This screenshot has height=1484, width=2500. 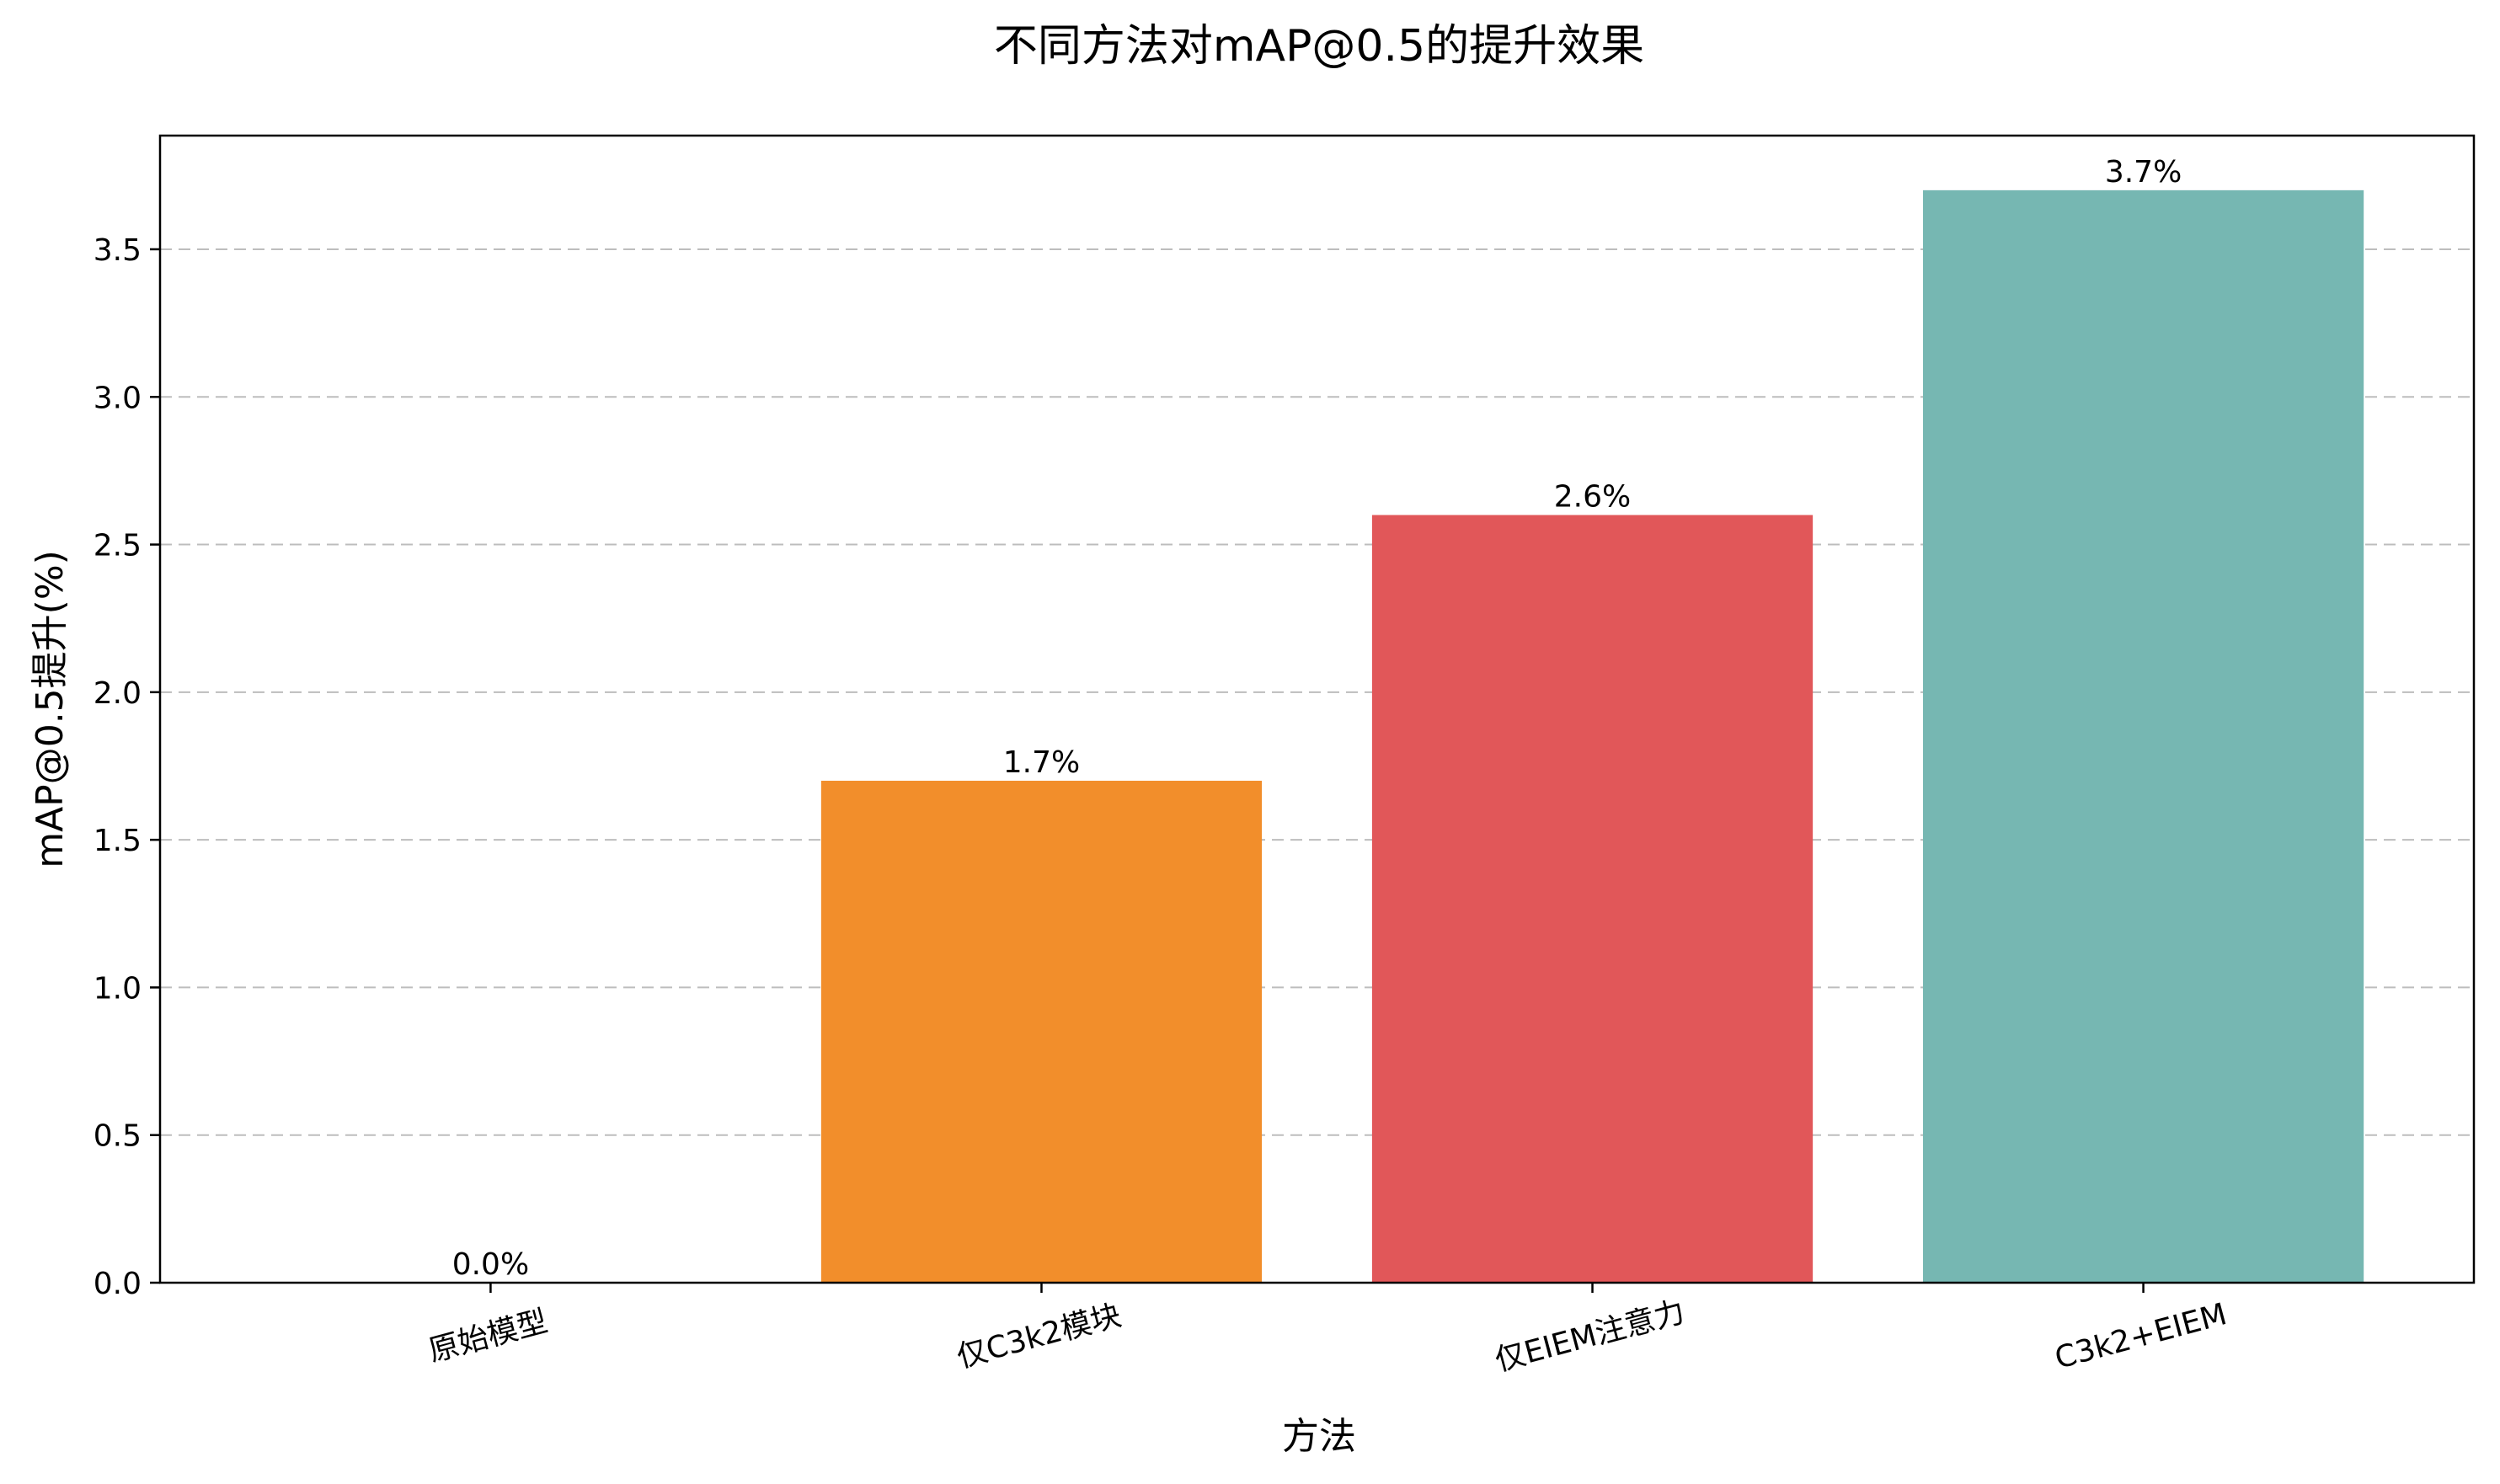 I want to click on x-tick-label: 原始模型, so click(x=489, y=1337).